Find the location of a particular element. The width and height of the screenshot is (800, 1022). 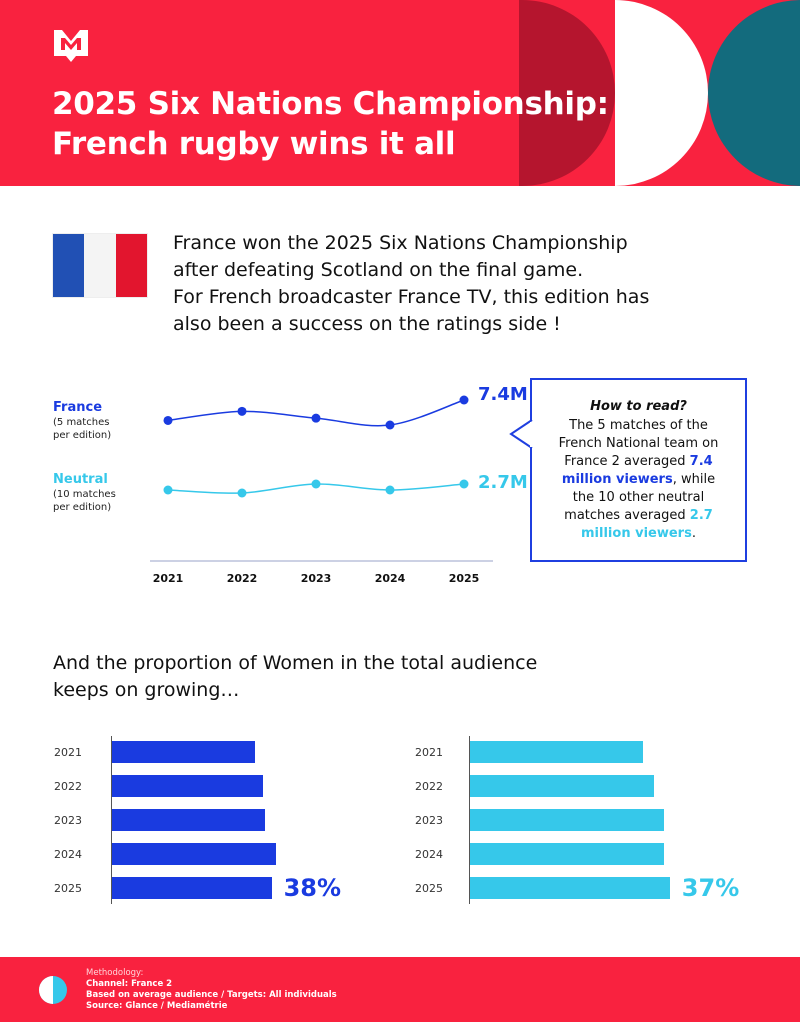

footer-logo-icon is located at coordinates (53, 990).